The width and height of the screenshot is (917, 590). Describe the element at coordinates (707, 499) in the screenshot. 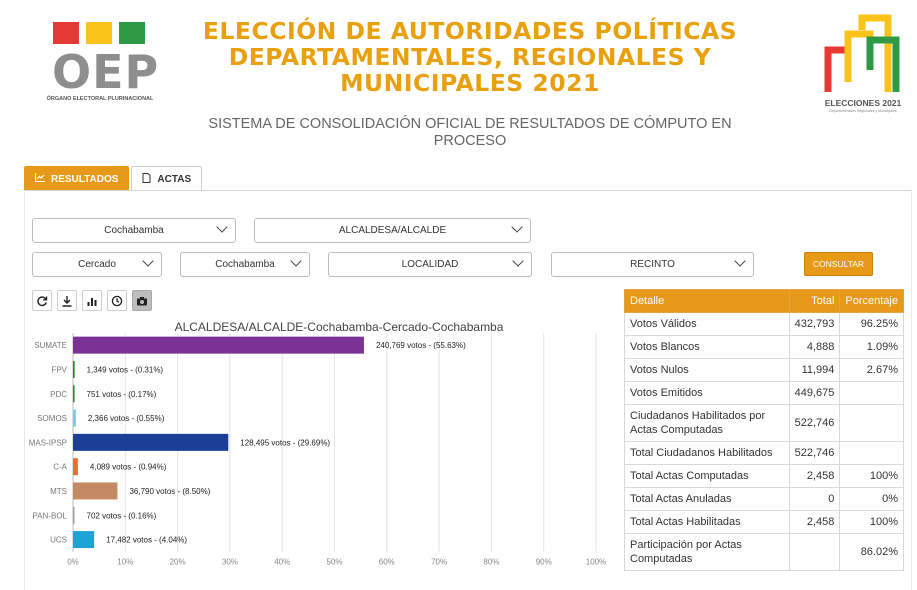

I see `row-label: Total Actas Anuladas` at that location.